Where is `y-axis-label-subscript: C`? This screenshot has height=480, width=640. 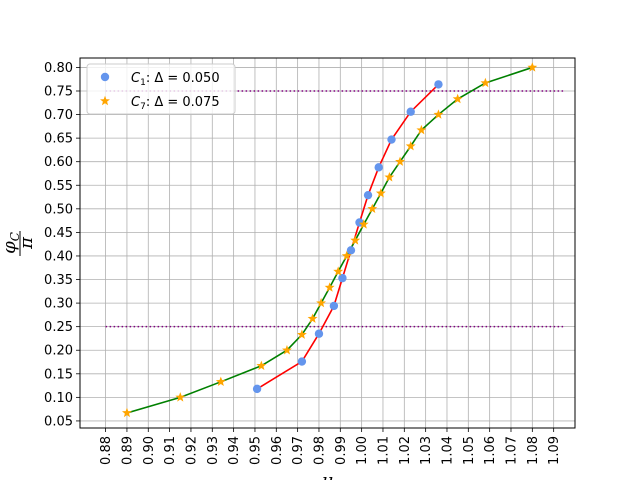
y-axis-label-subscript: C is located at coordinates (15, 236).